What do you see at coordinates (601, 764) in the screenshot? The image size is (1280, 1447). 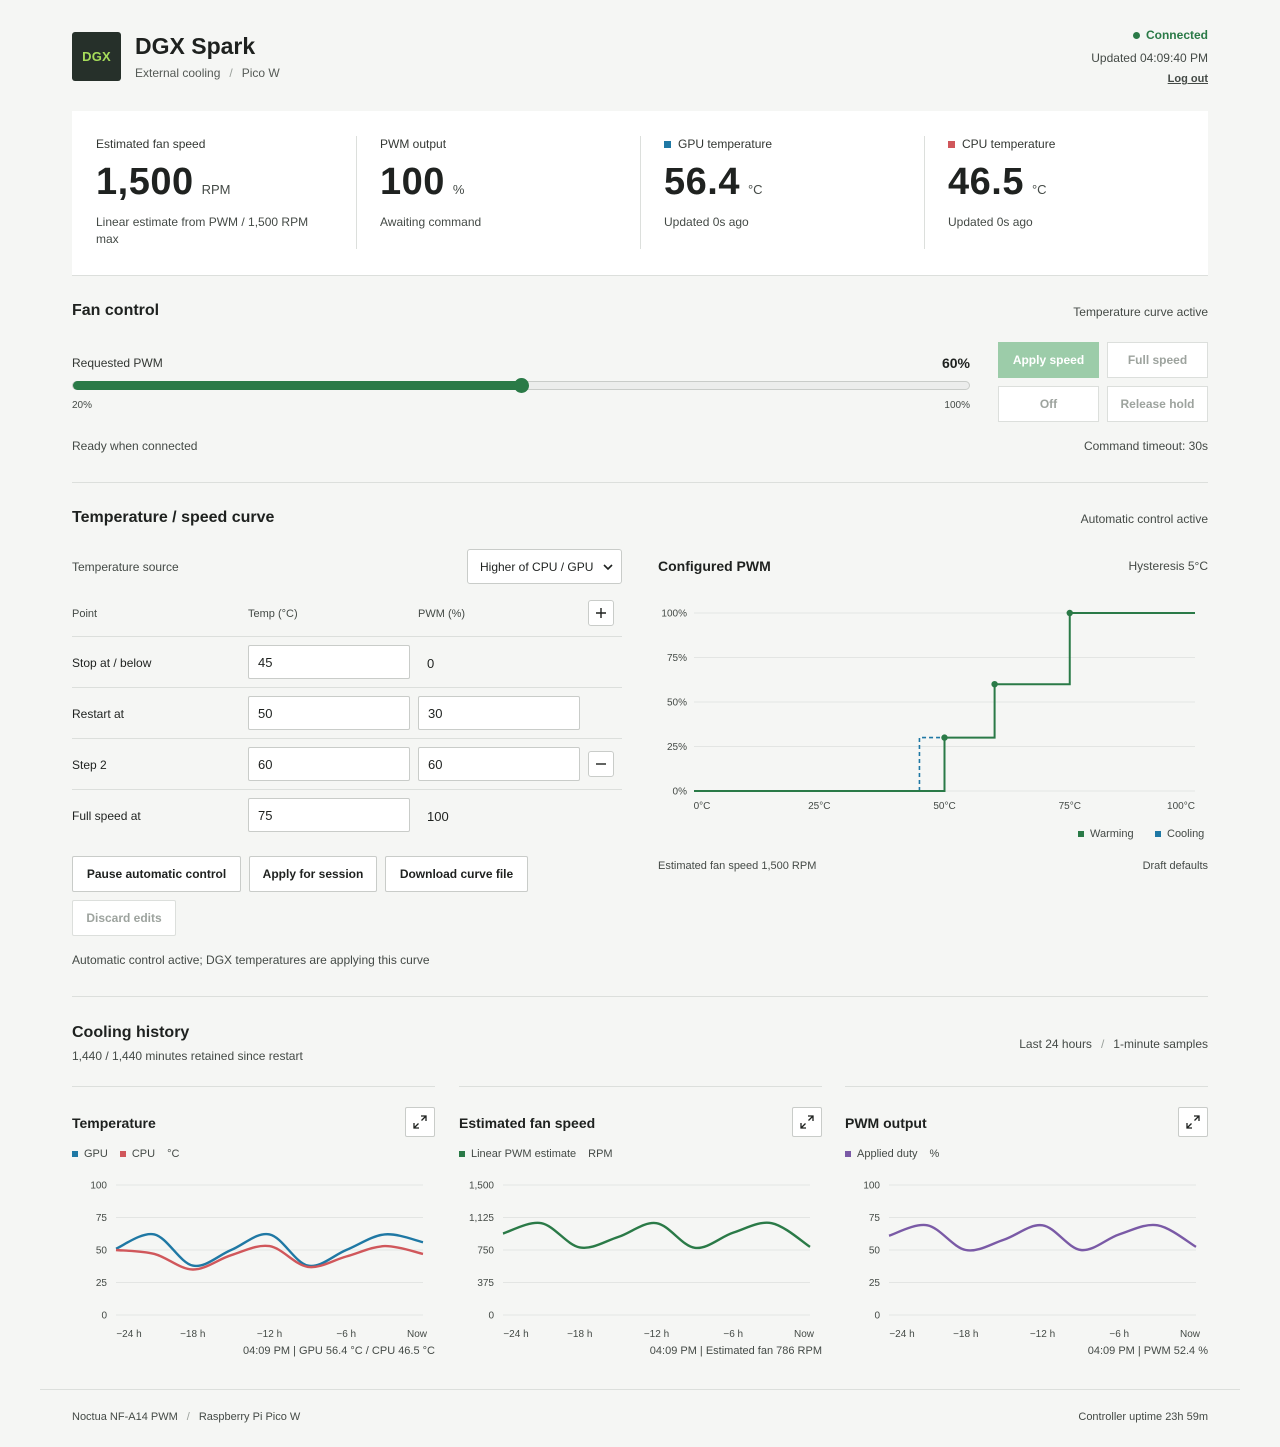 I see `remove-point-button` at bounding box center [601, 764].